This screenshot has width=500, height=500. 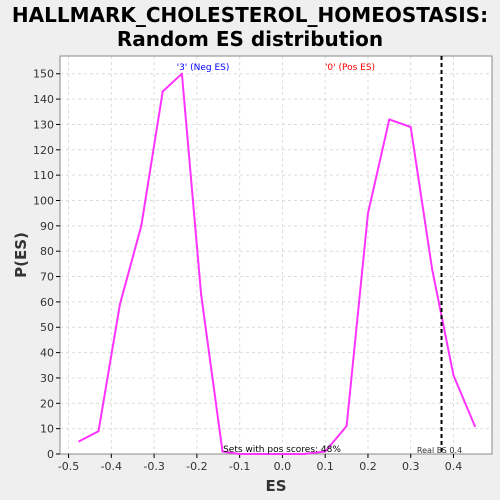 I want to click on y-tick-label: 130, so click(x=43, y=124).